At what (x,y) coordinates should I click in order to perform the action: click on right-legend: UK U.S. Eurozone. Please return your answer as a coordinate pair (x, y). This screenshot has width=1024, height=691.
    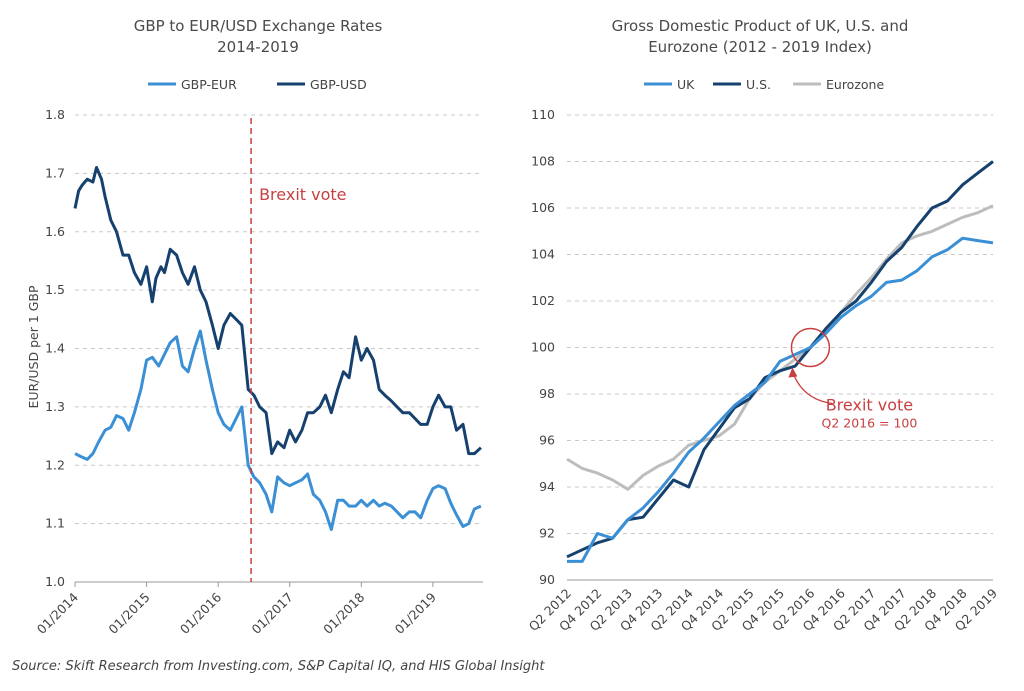
    Looking at the image, I should click on (764, 84).